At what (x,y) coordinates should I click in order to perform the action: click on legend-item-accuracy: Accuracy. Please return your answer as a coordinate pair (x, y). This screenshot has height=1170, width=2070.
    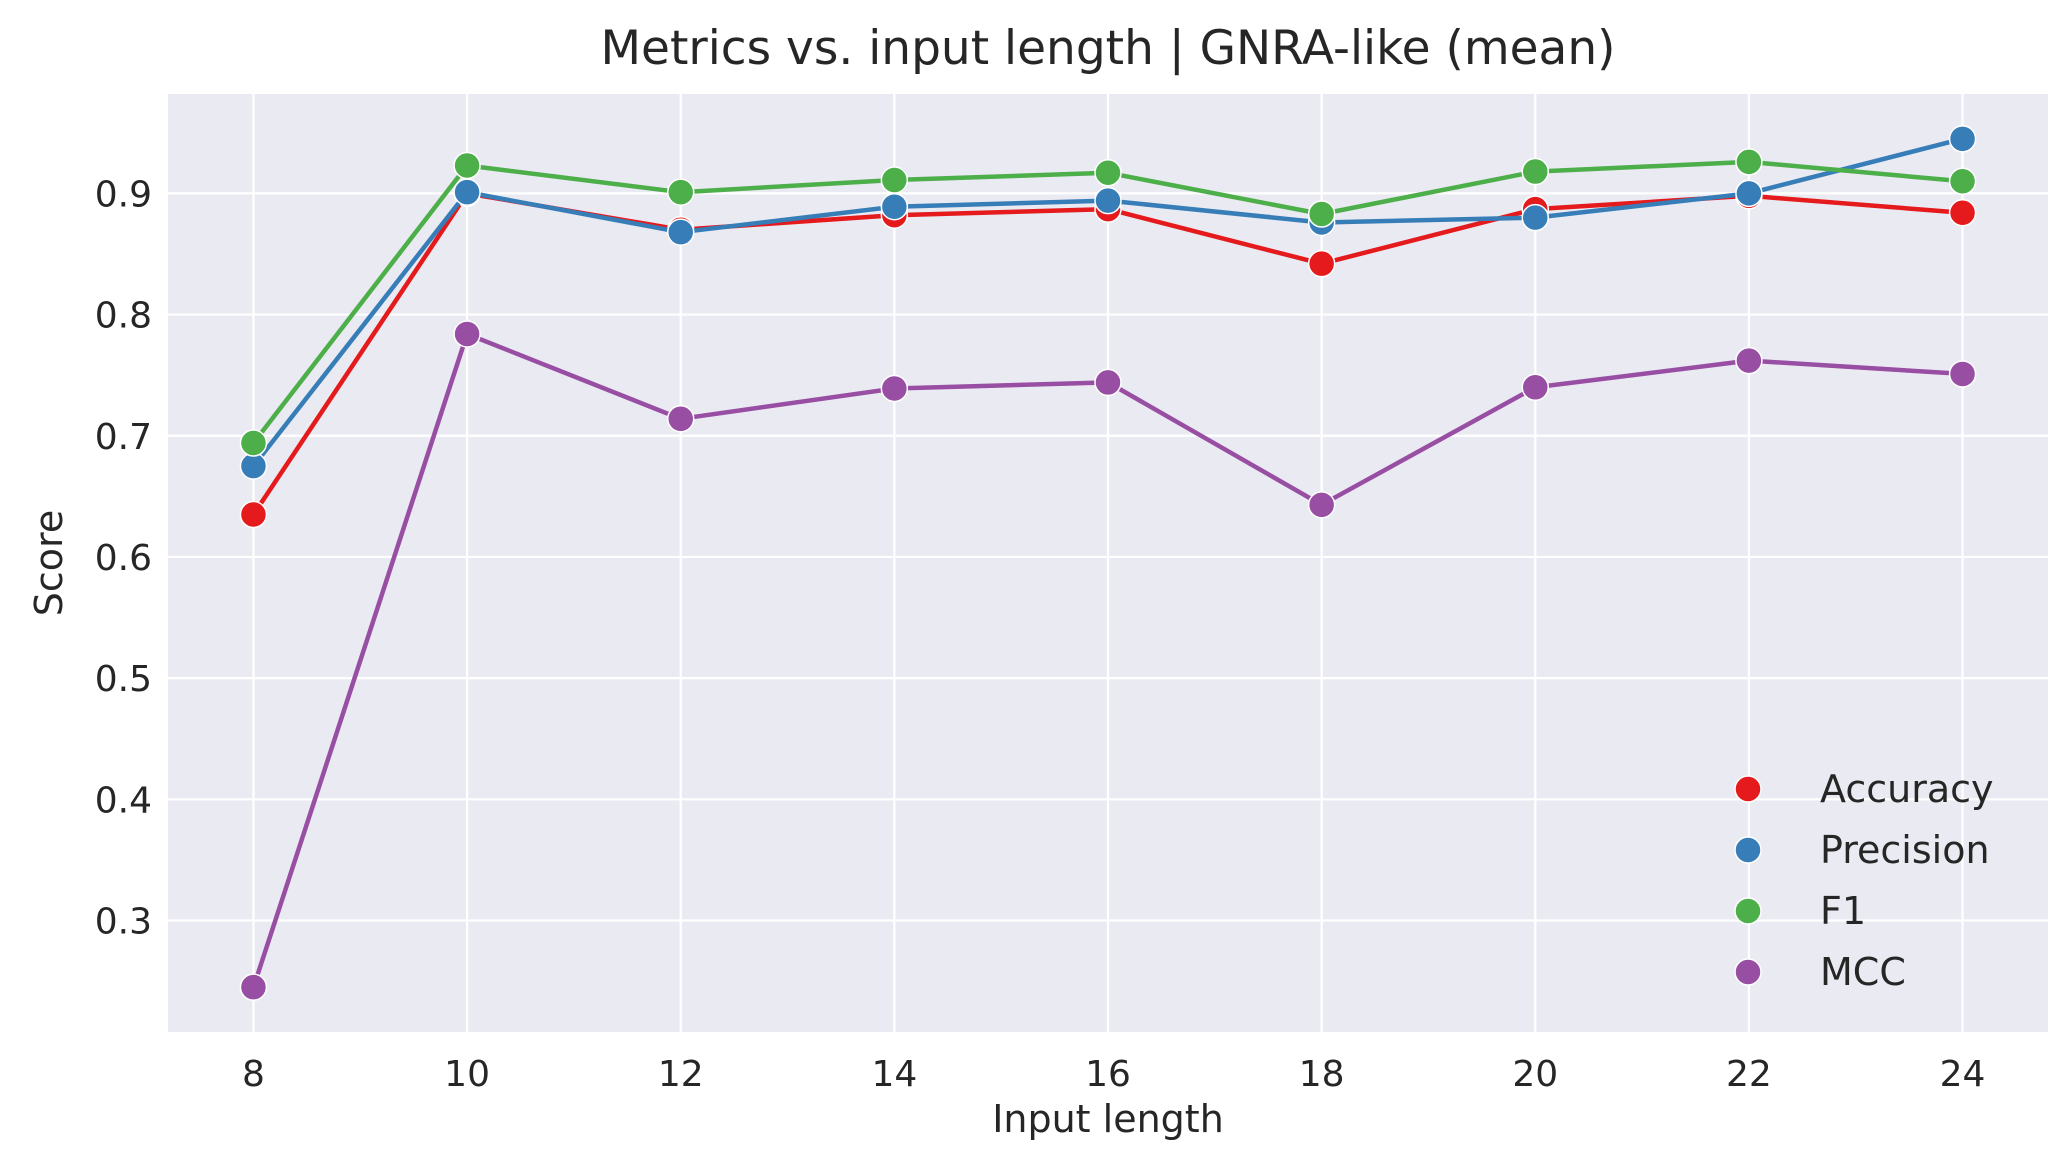
    Looking at the image, I should click on (1864, 789).